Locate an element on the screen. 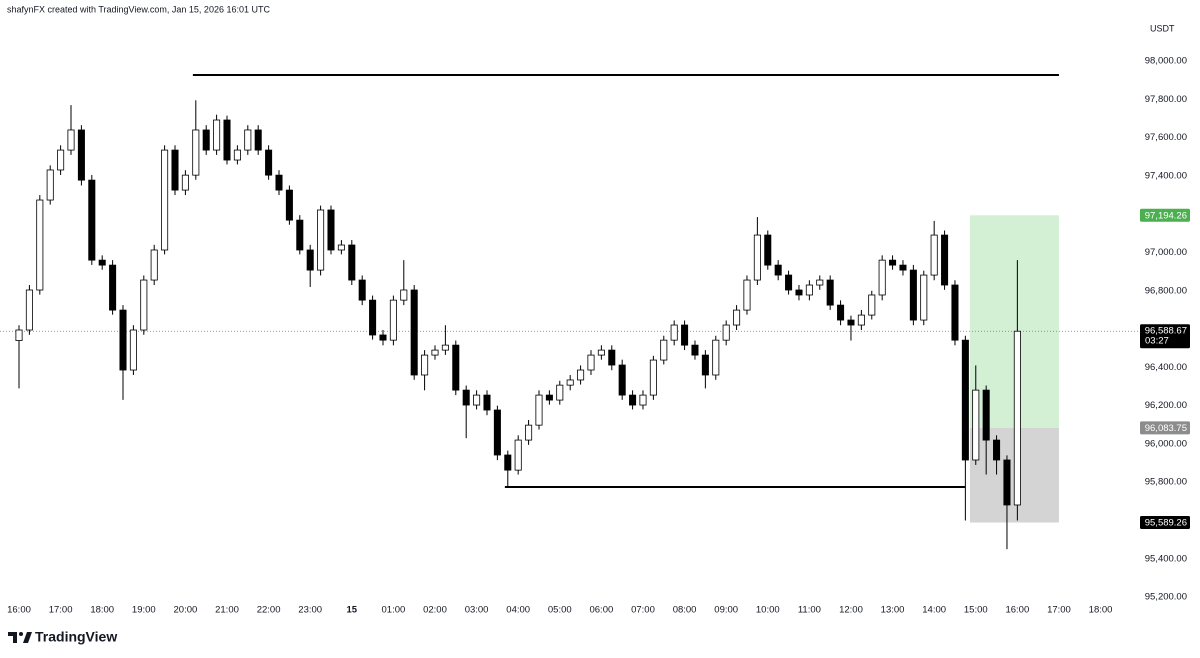  x-tick-label: 11:00 is located at coordinates (809, 610).